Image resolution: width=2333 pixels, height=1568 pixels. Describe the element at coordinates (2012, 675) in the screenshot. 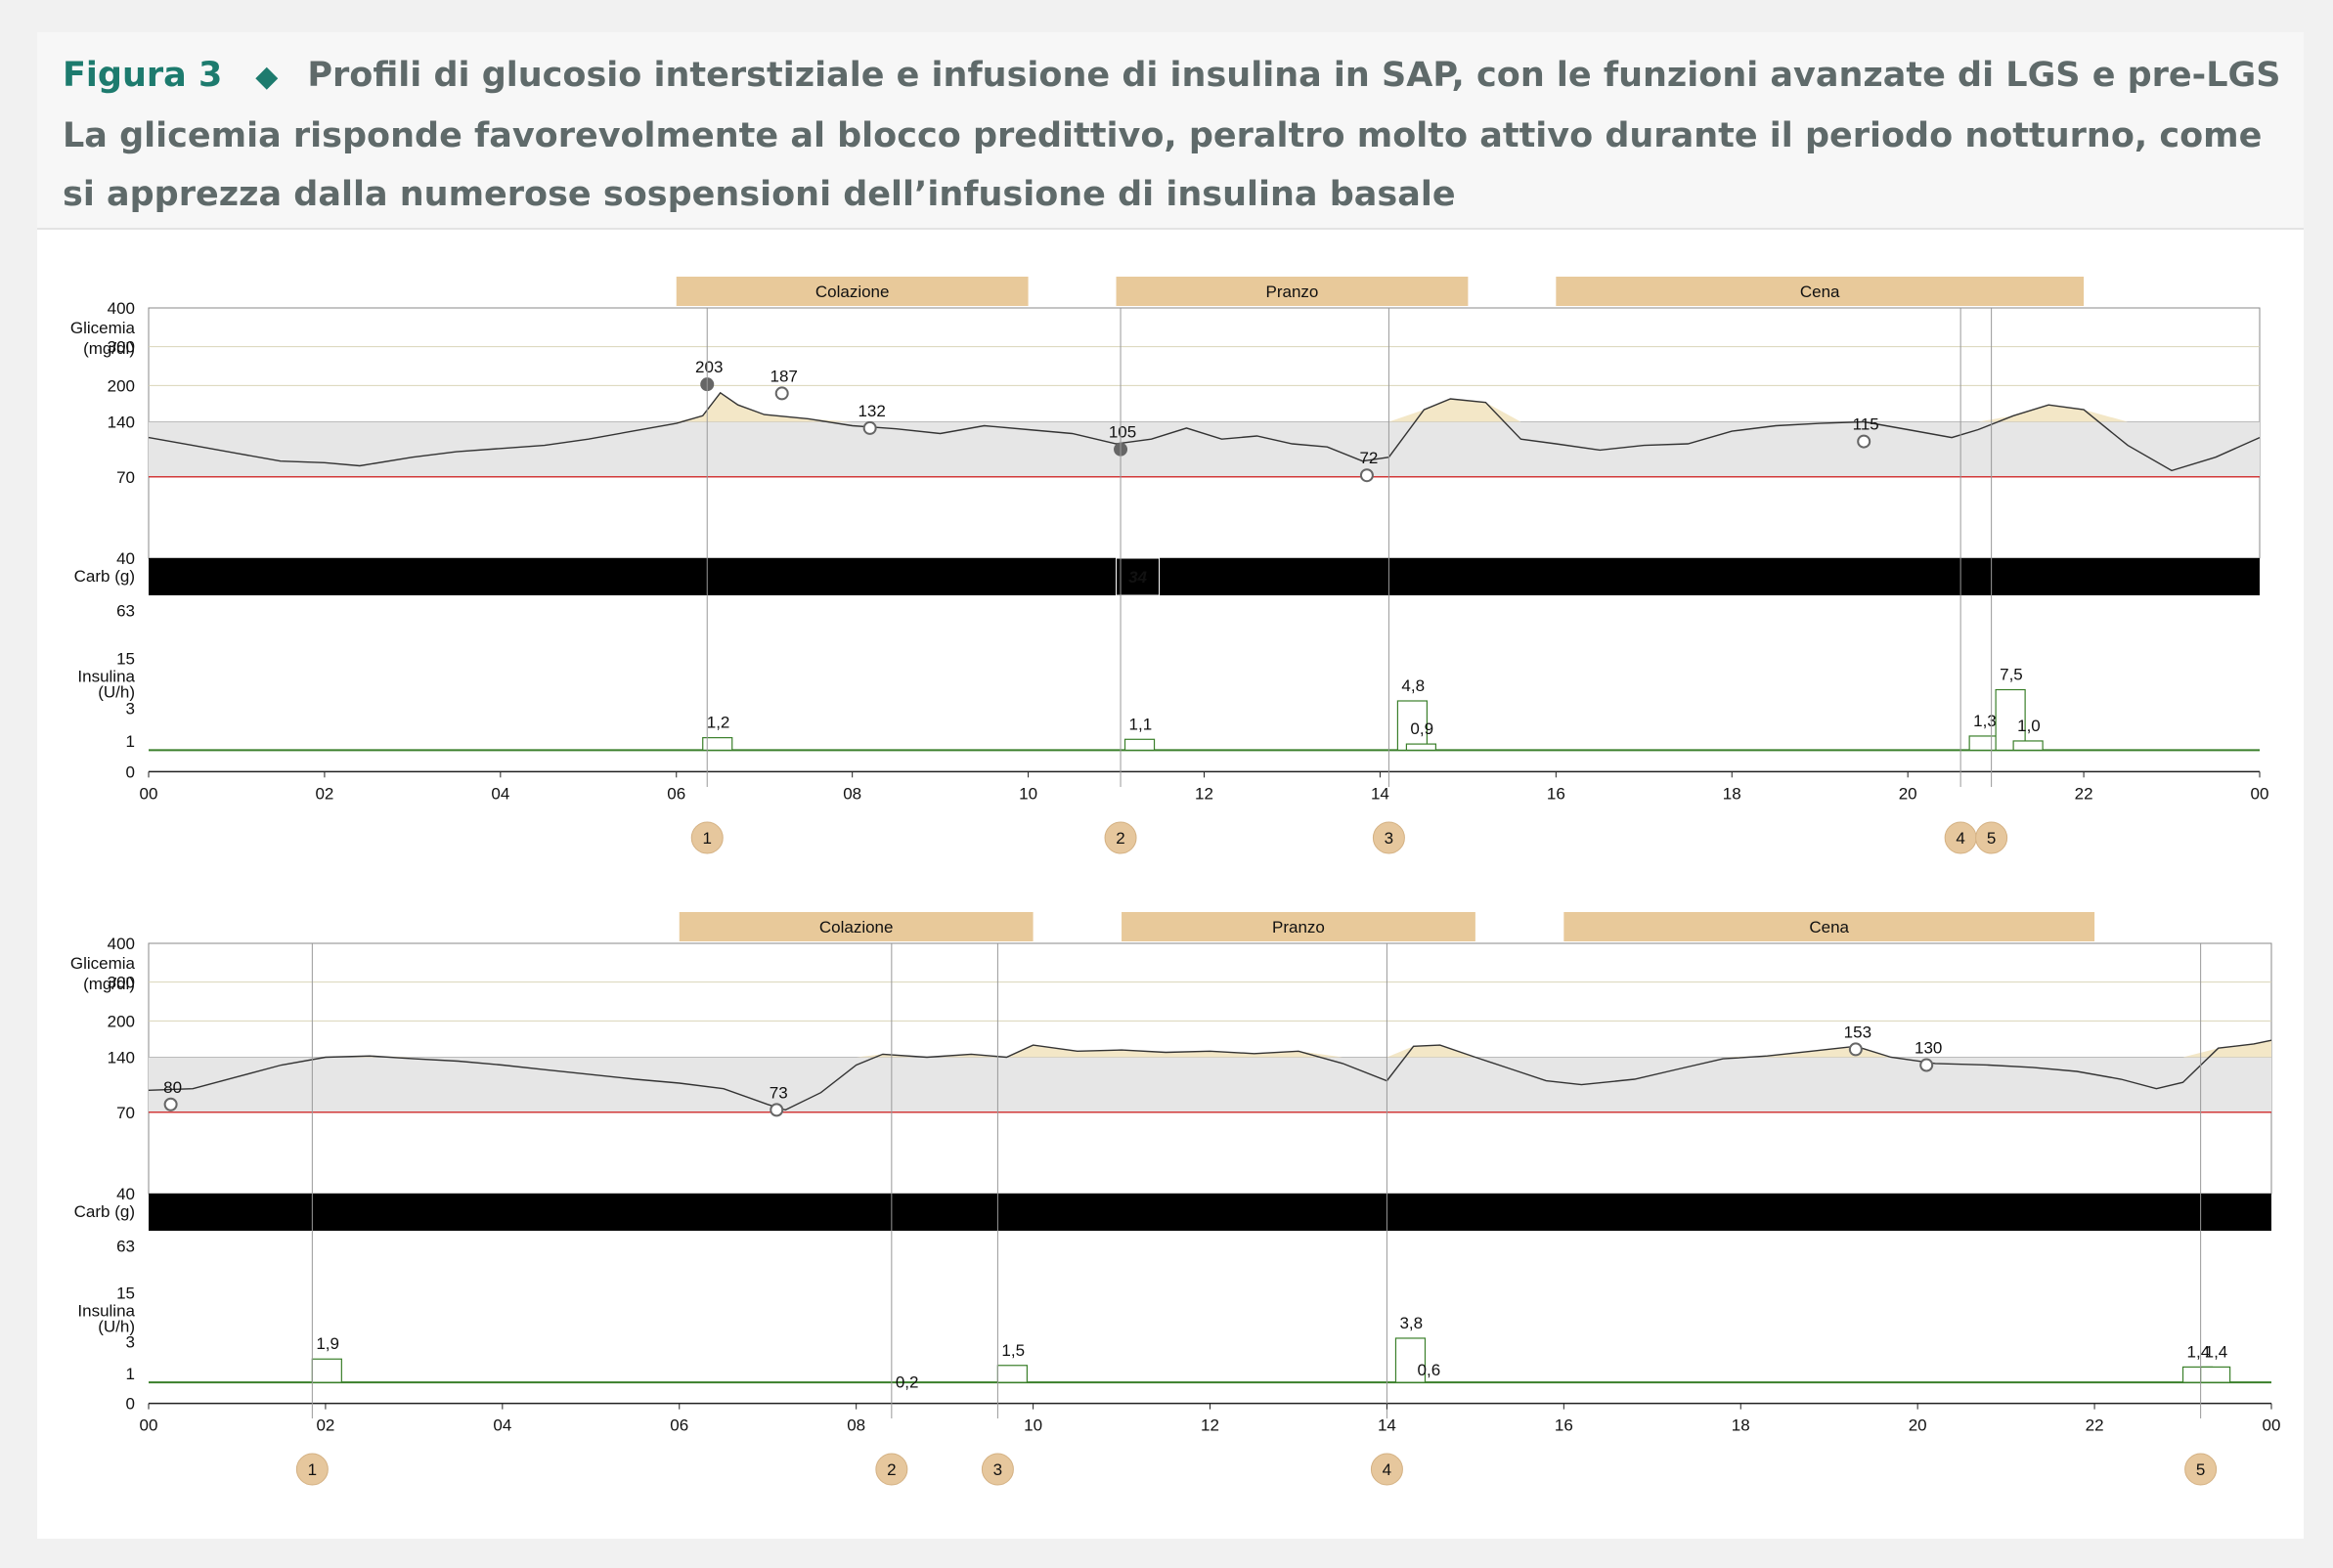

I see `insulin-rate-label: 7,5` at that location.